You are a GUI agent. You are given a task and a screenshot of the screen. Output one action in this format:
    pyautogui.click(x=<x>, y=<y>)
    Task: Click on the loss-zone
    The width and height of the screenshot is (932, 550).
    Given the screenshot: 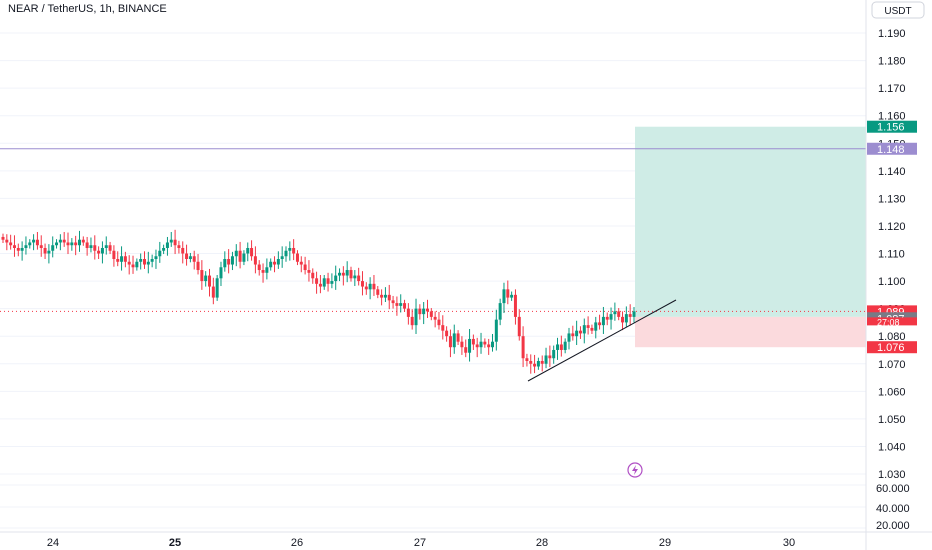 What is the action you would take?
    pyautogui.click(x=750, y=332)
    